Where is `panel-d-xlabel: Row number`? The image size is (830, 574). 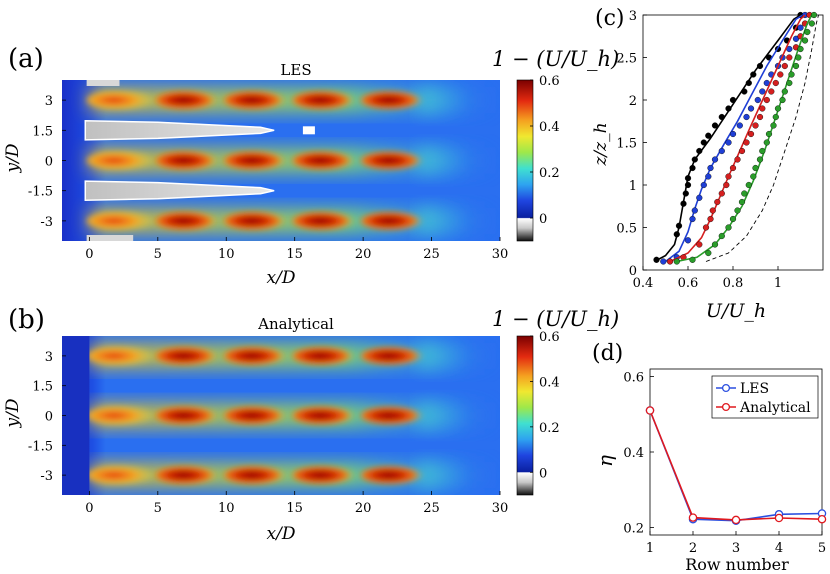 panel-d-xlabel: Row number is located at coordinates (737, 564).